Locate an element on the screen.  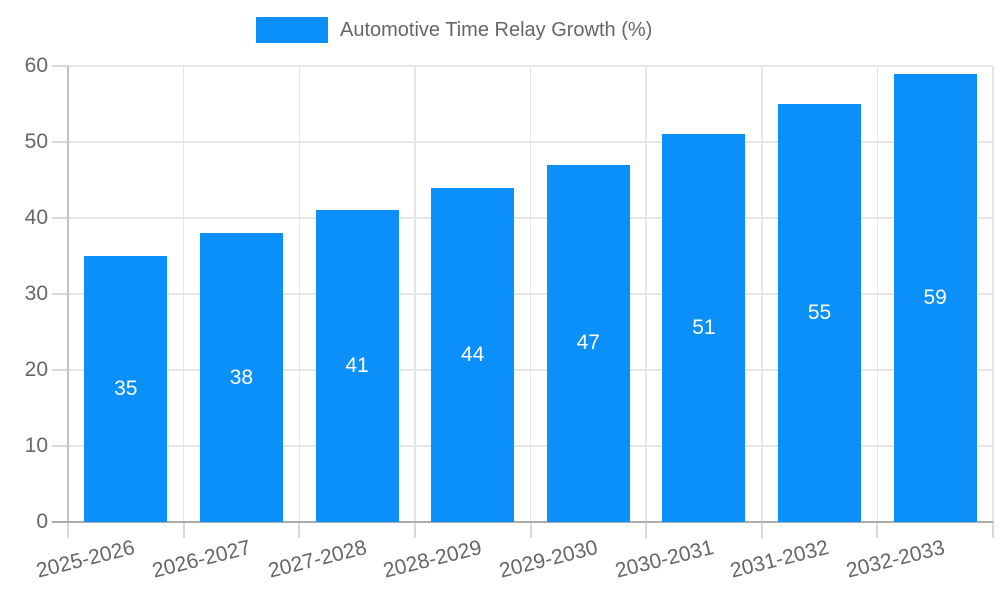
bar-value-label: 41 is located at coordinates (357, 366).